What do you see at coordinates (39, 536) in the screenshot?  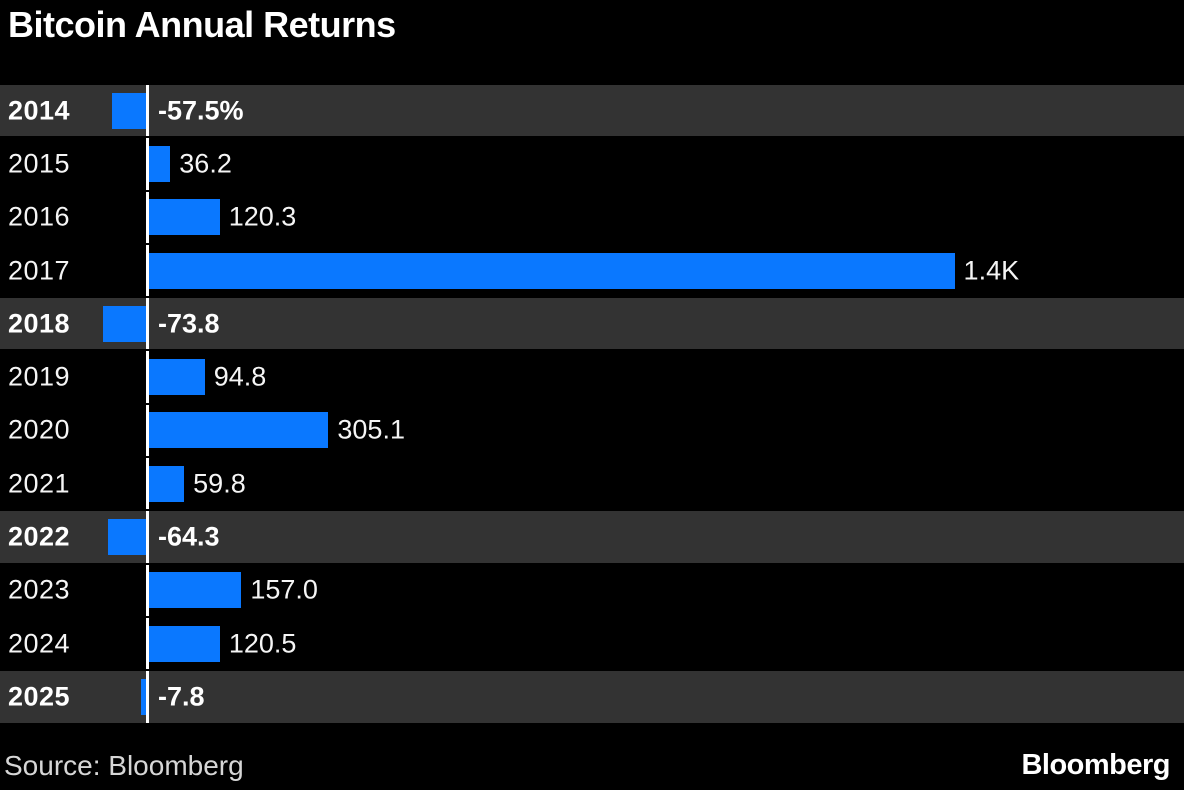 I see `year-label: 2022` at bounding box center [39, 536].